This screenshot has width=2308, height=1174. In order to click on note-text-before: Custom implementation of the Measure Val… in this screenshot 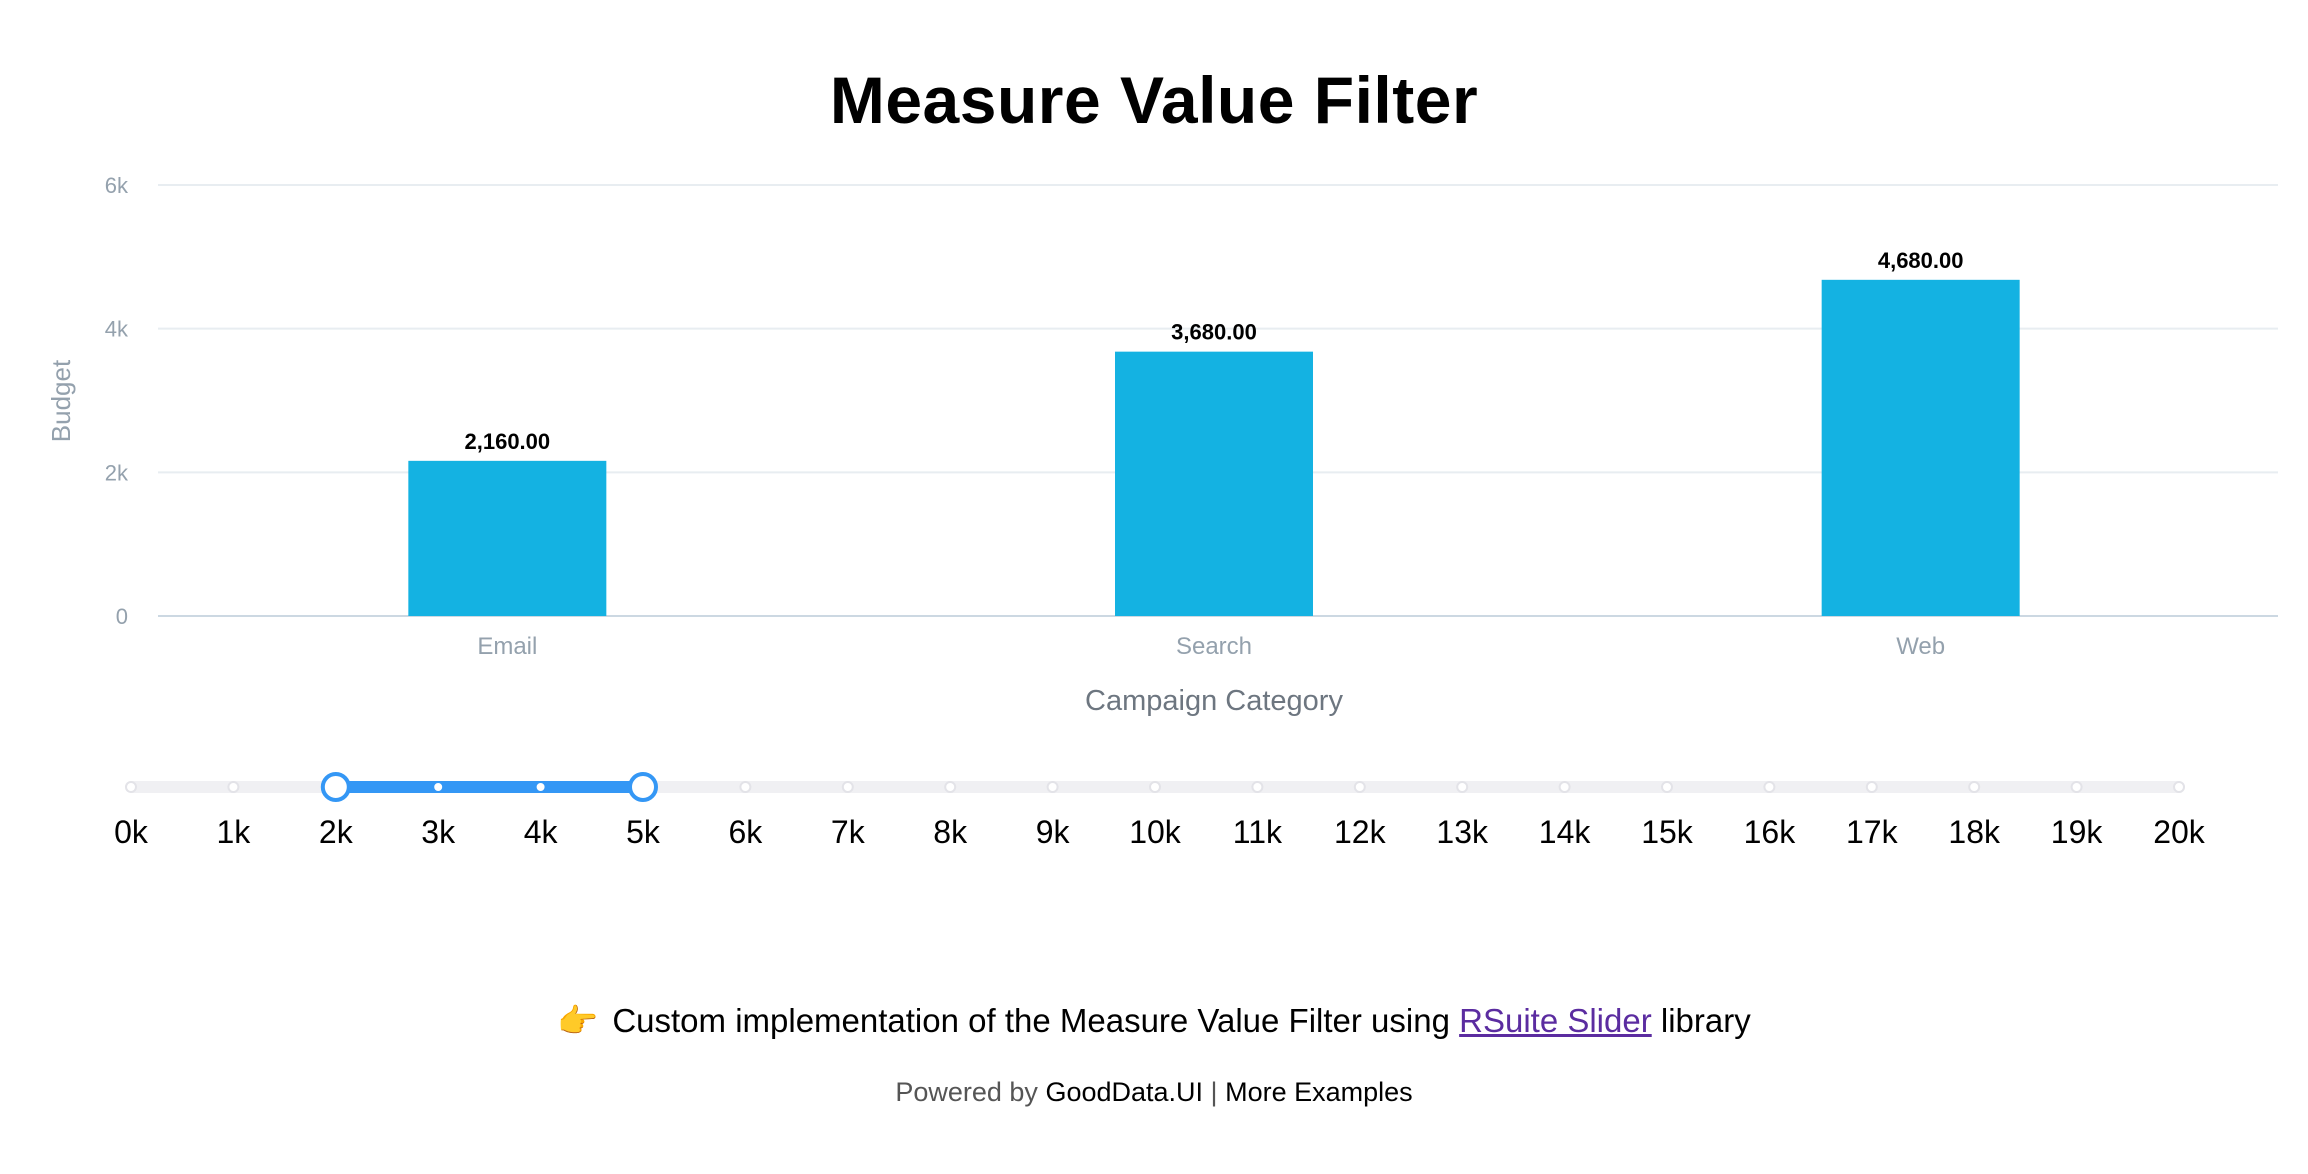, I will do `click(1036, 1020)`.